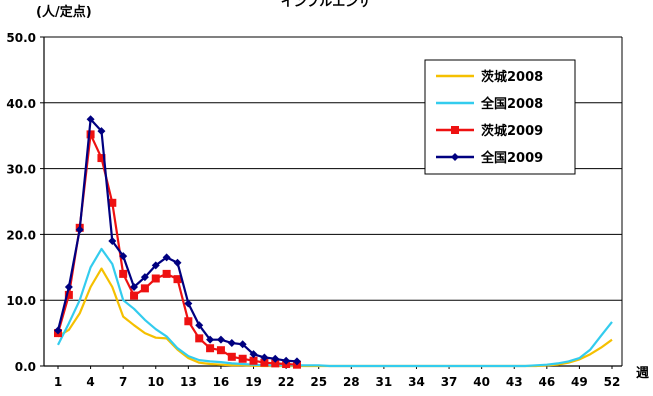 The image size is (653, 396). I want to click on legend-label: 全国2008, so click(511, 104).